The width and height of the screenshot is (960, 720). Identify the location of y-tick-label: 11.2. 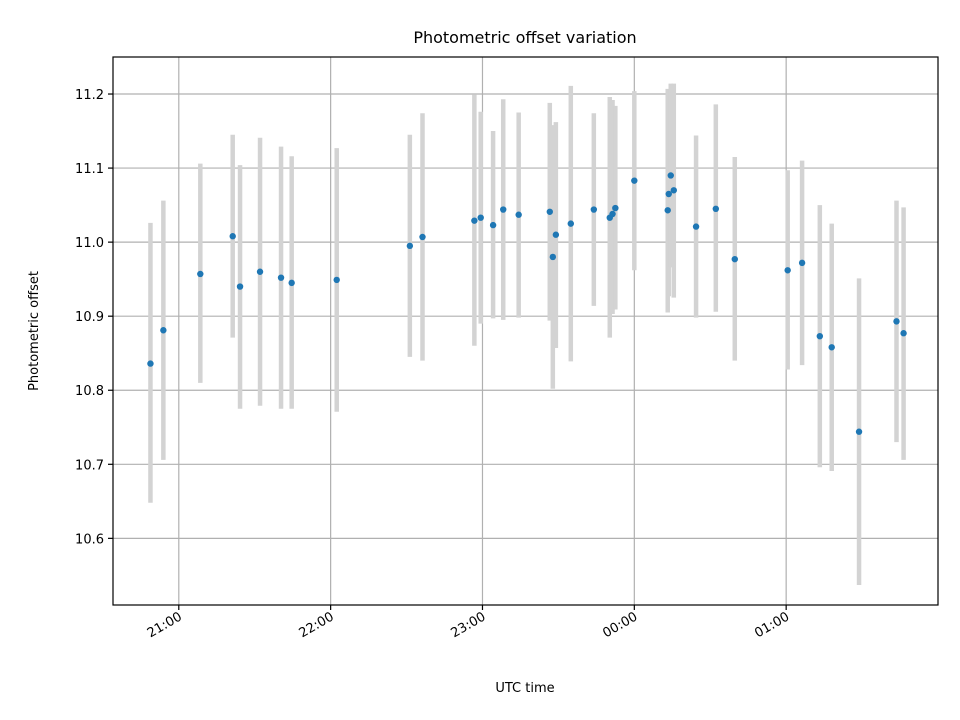
(89, 95).